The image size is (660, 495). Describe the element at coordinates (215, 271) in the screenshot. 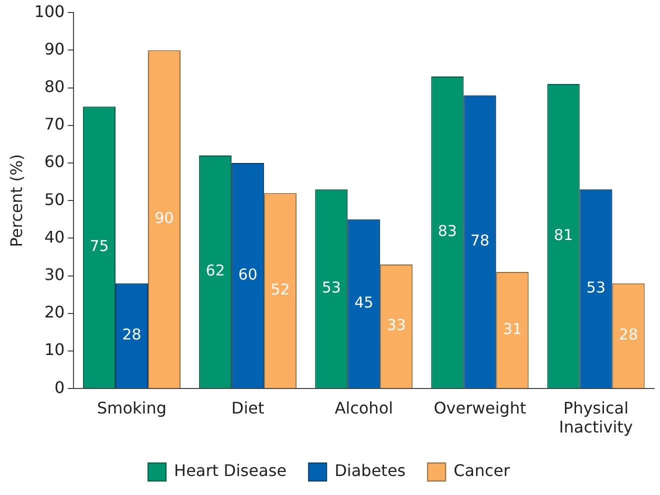

I see `data-label: 62` at that location.